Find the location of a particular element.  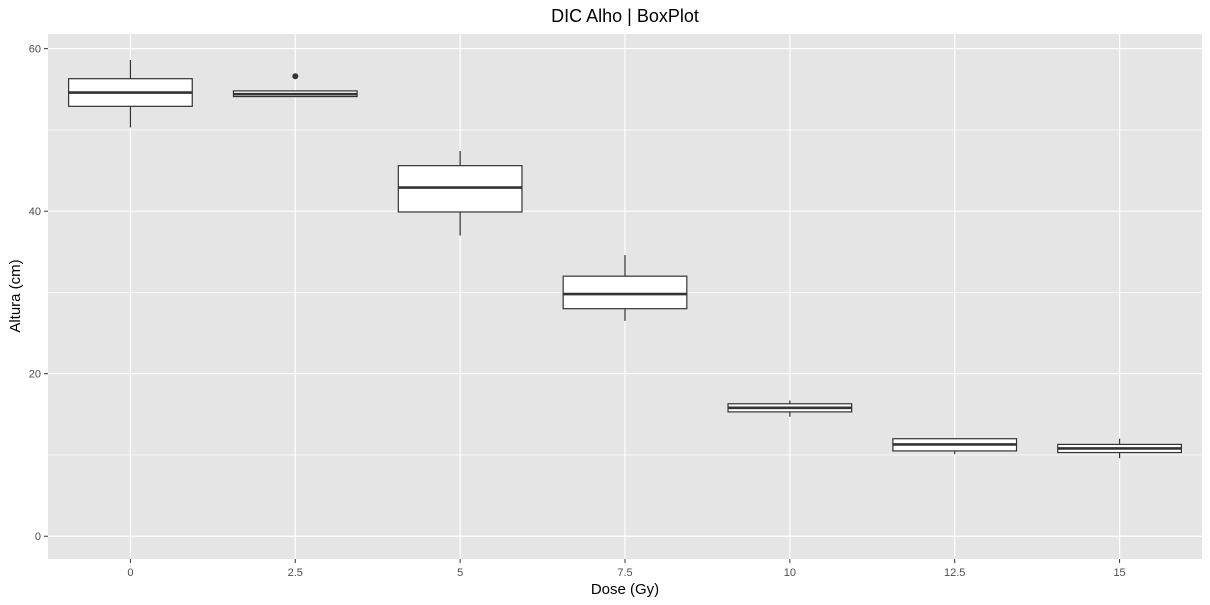

box-2.5 is located at coordinates (295, 85).